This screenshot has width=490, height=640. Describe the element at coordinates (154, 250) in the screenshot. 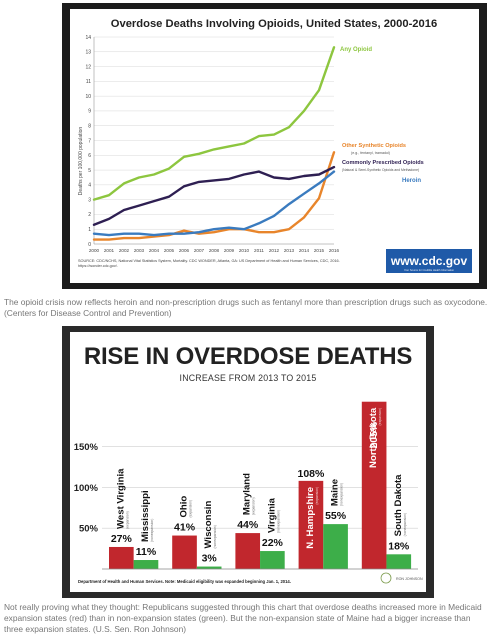

I see `cdc-x-tick-label: 2004` at that location.